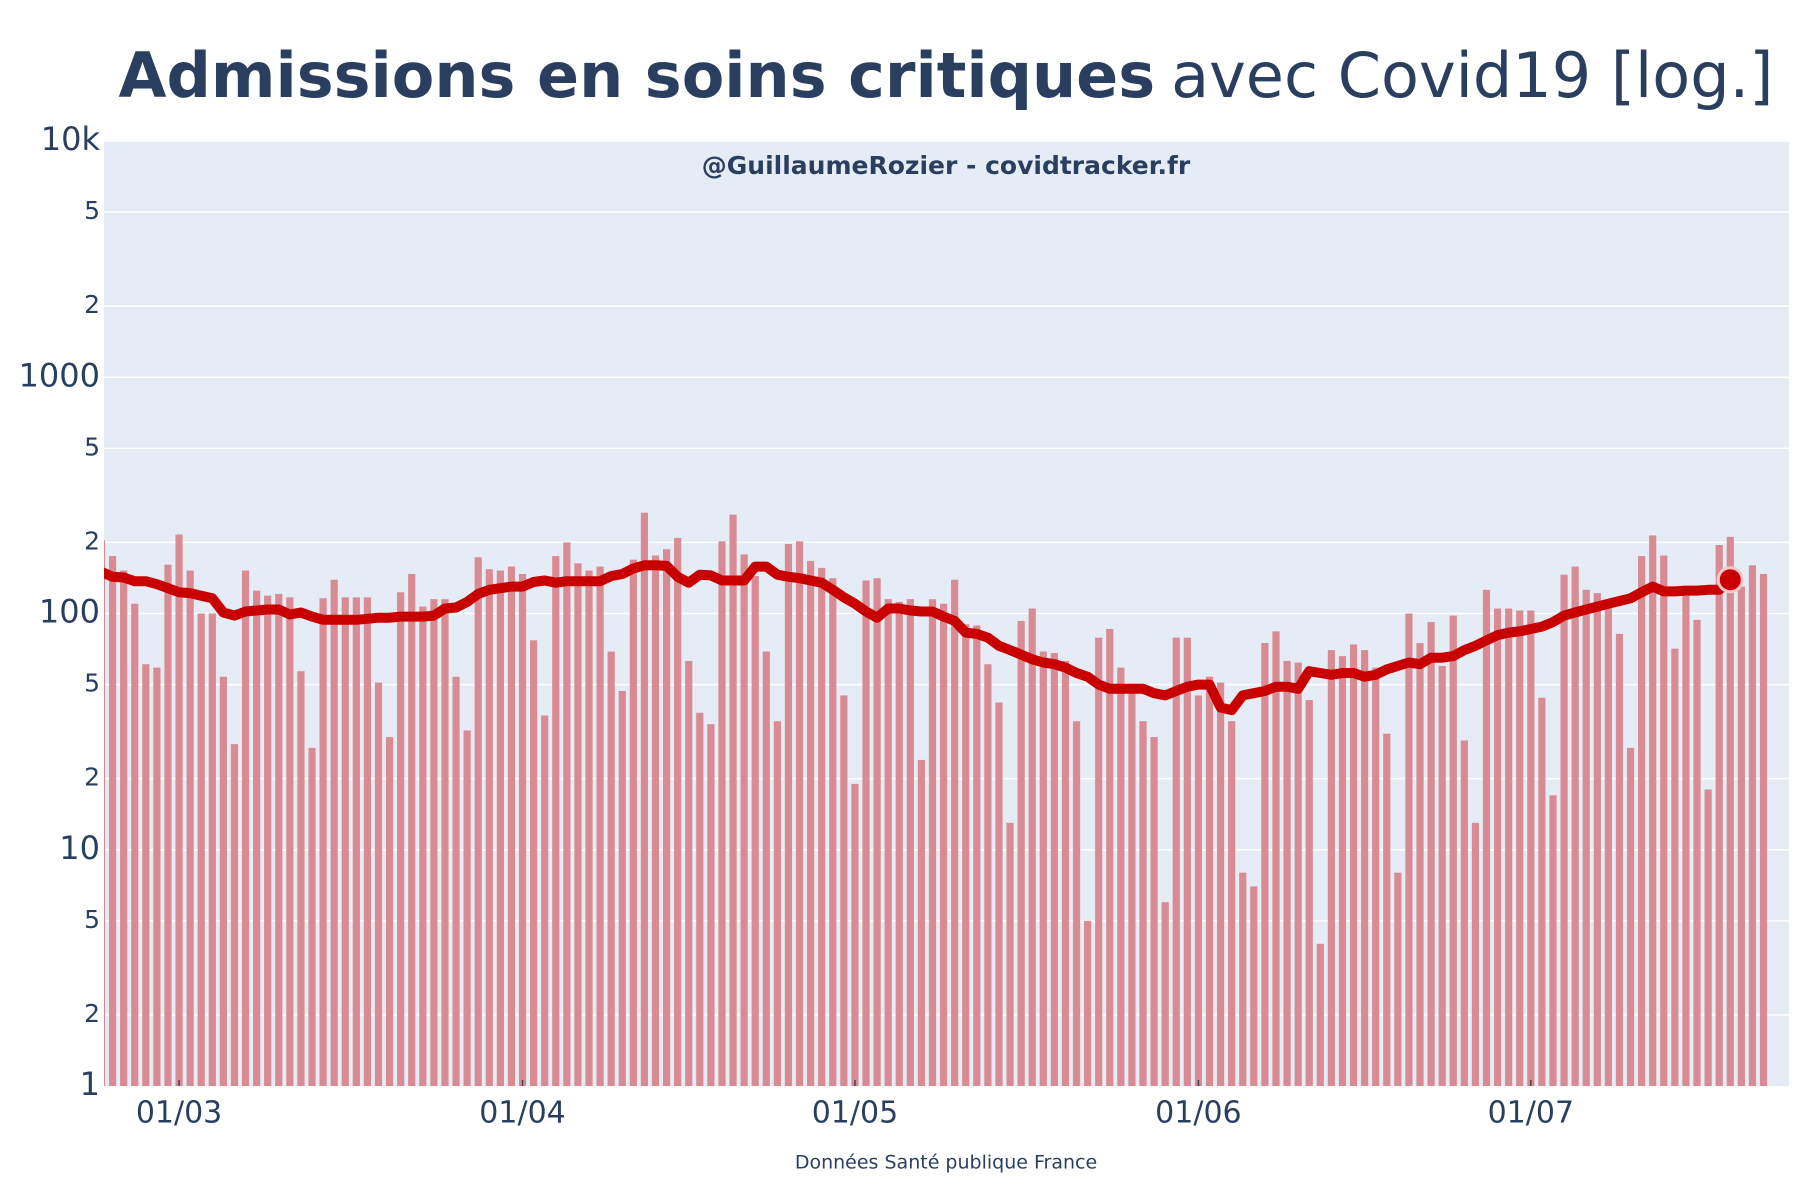  I want to click on title-bold: Admissions en soins critiques, so click(637, 75).